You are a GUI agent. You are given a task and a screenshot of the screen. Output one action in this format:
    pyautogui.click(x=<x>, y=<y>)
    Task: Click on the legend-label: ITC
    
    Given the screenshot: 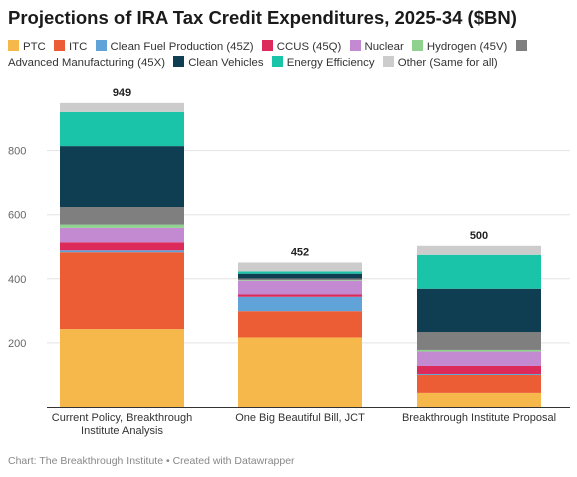 What is the action you would take?
    pyautogui.click(x=78, y=47)
    